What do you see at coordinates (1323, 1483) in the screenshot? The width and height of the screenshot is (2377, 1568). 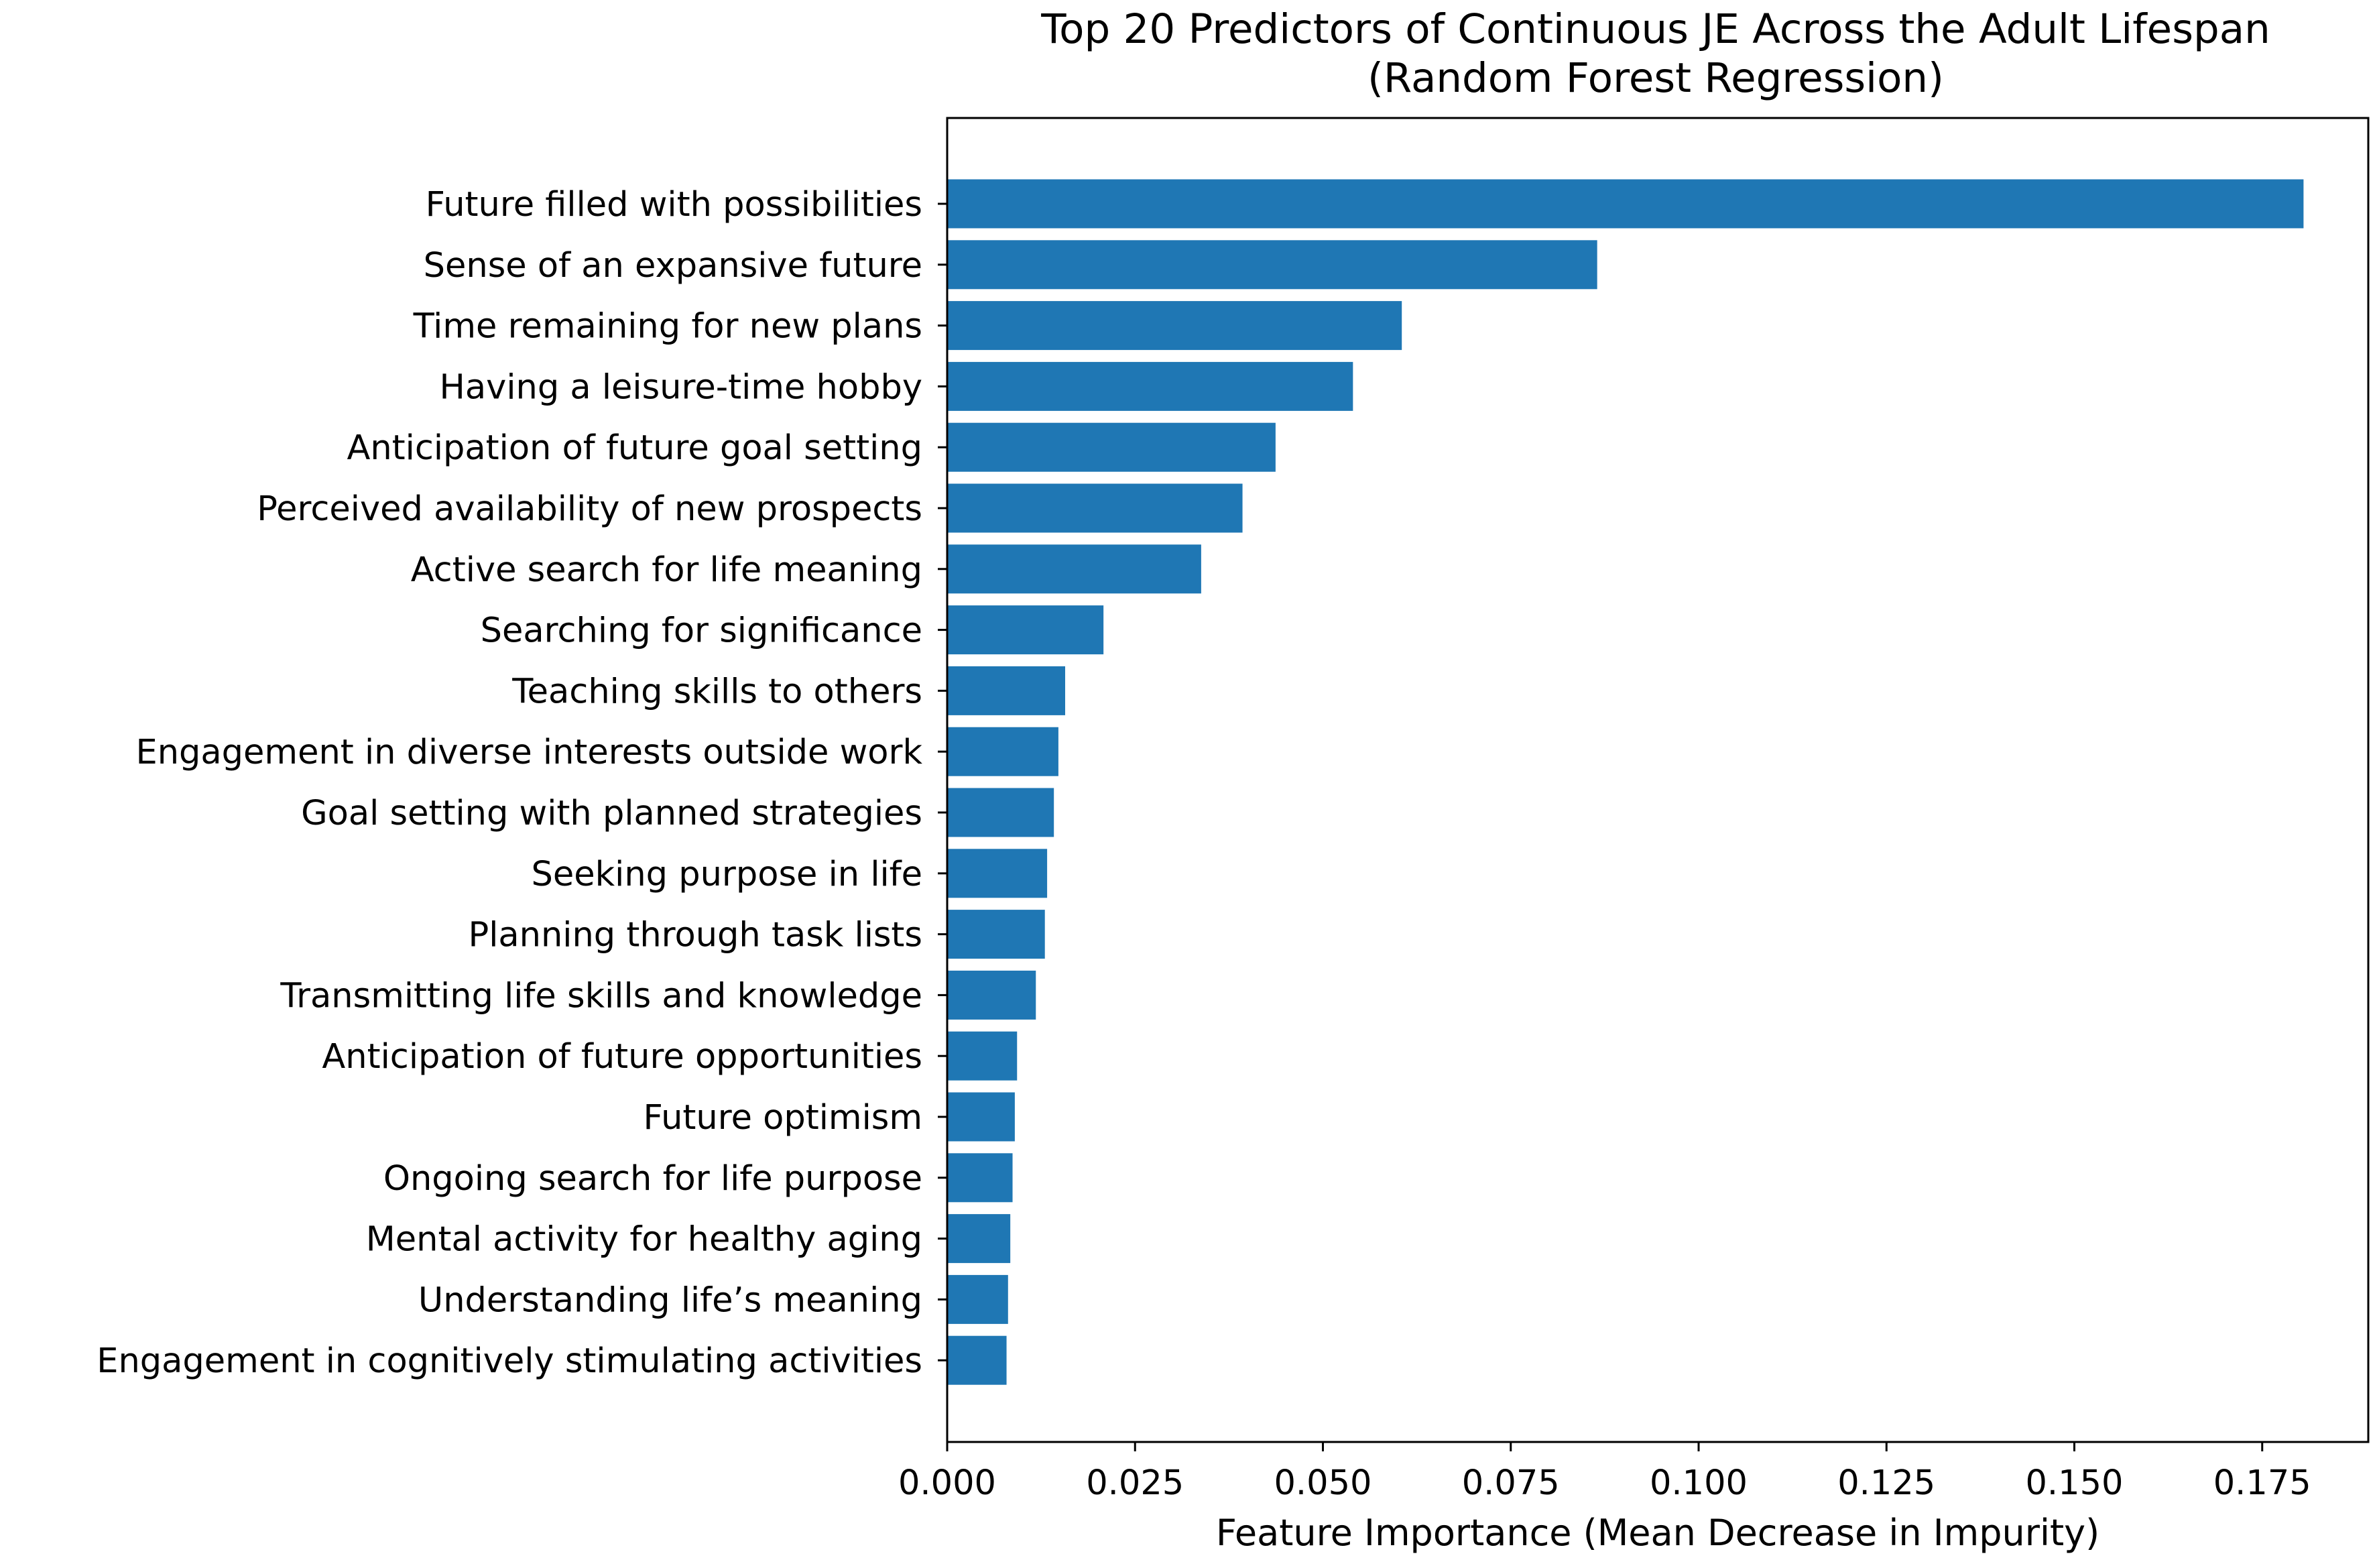 I see `x-tick-label: 0.050` at bounding box center [1323, 1483].